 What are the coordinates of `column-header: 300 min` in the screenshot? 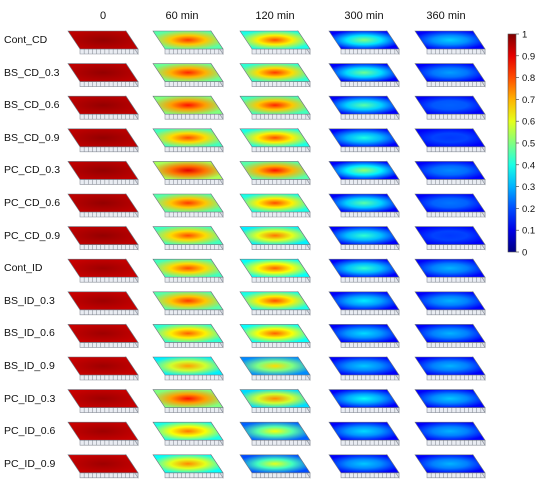 It's located at (364, 16).